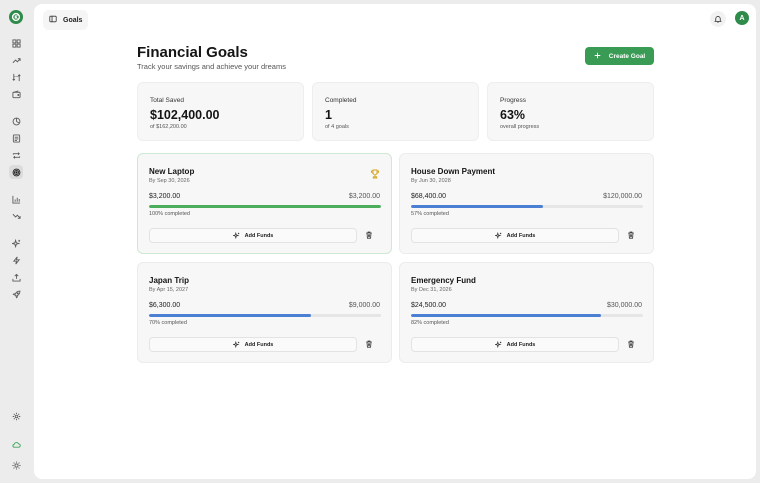 This screenshot has height=483, width=760. What do you see at coordinates (168, 127) in the screenshot?
I see `stat-subtext: of $162,200.00` at bounding box center [168, 127].